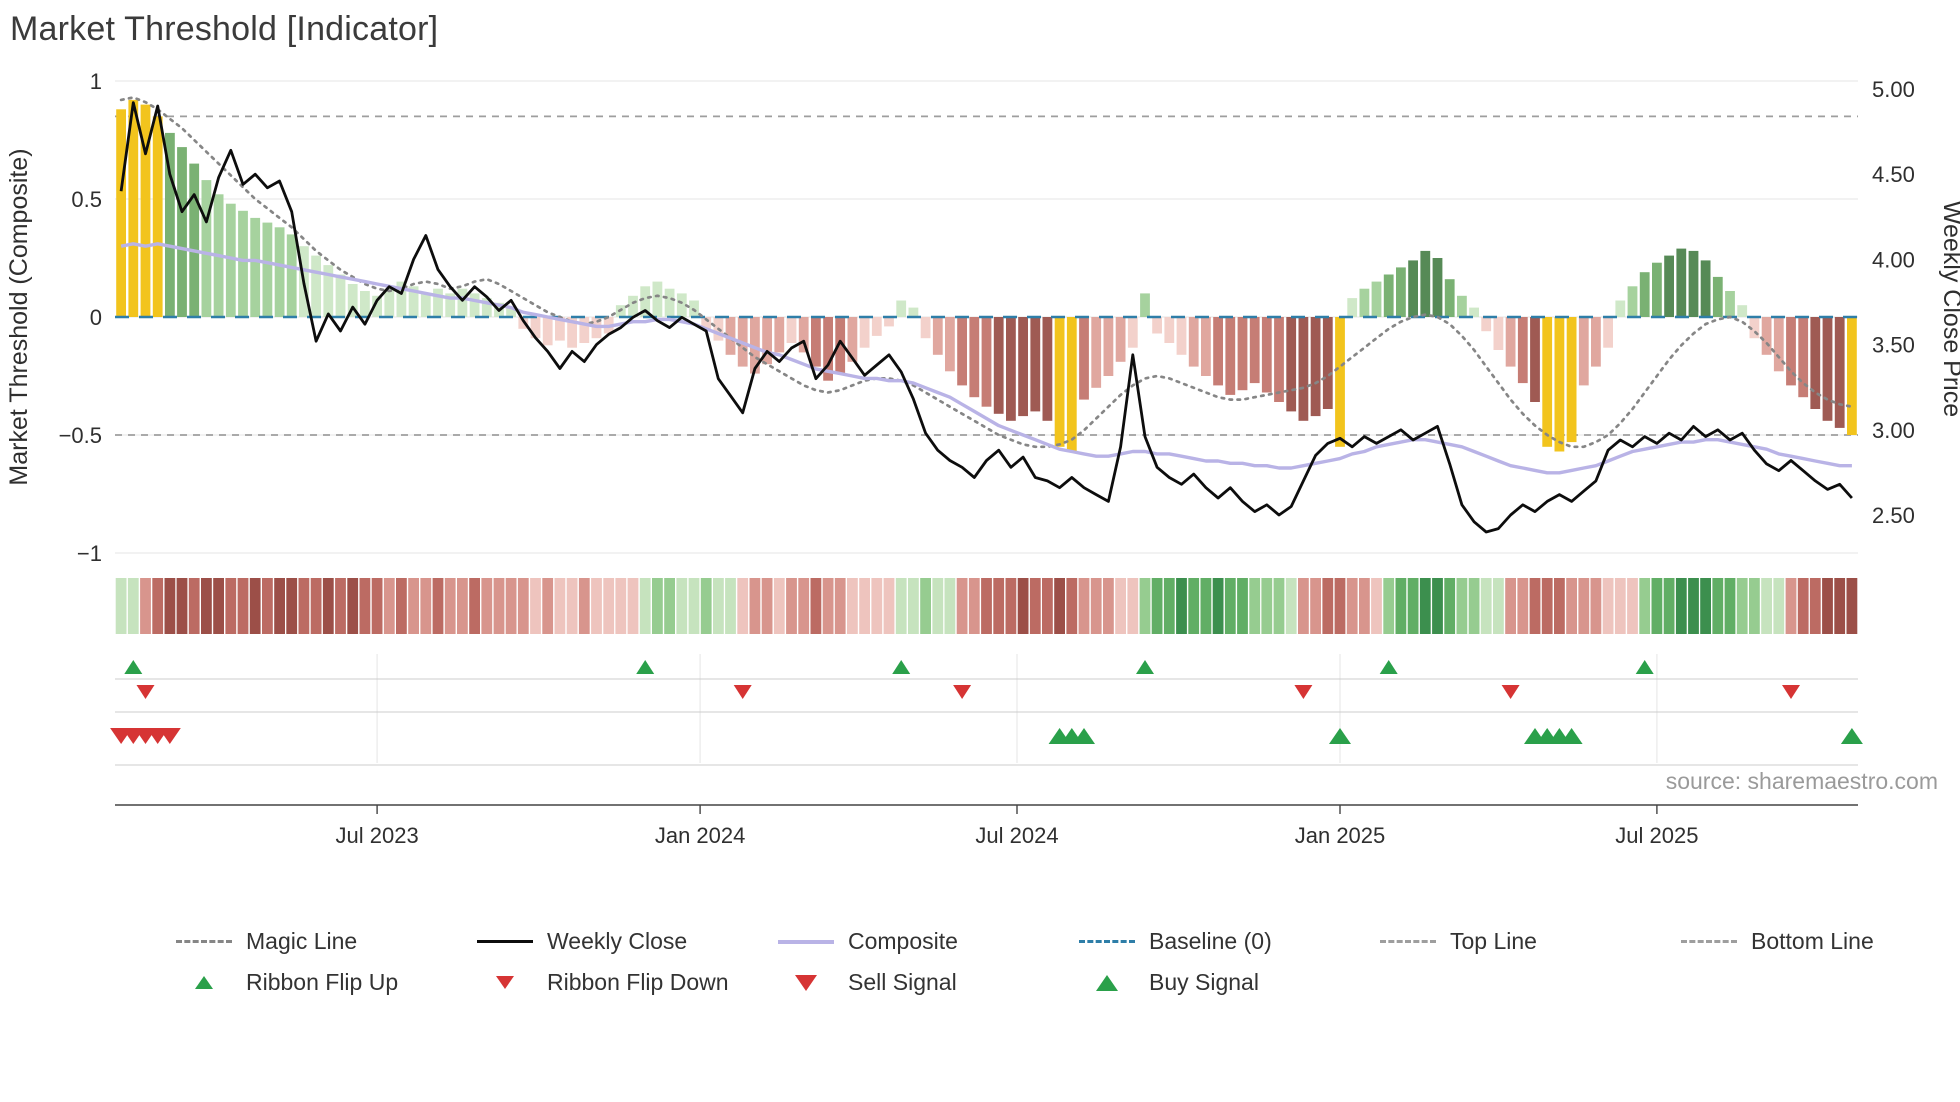 The width and height of the screenshot is (1960, 1102). I want to click on buy-signal-icon, so click(1107, 982).